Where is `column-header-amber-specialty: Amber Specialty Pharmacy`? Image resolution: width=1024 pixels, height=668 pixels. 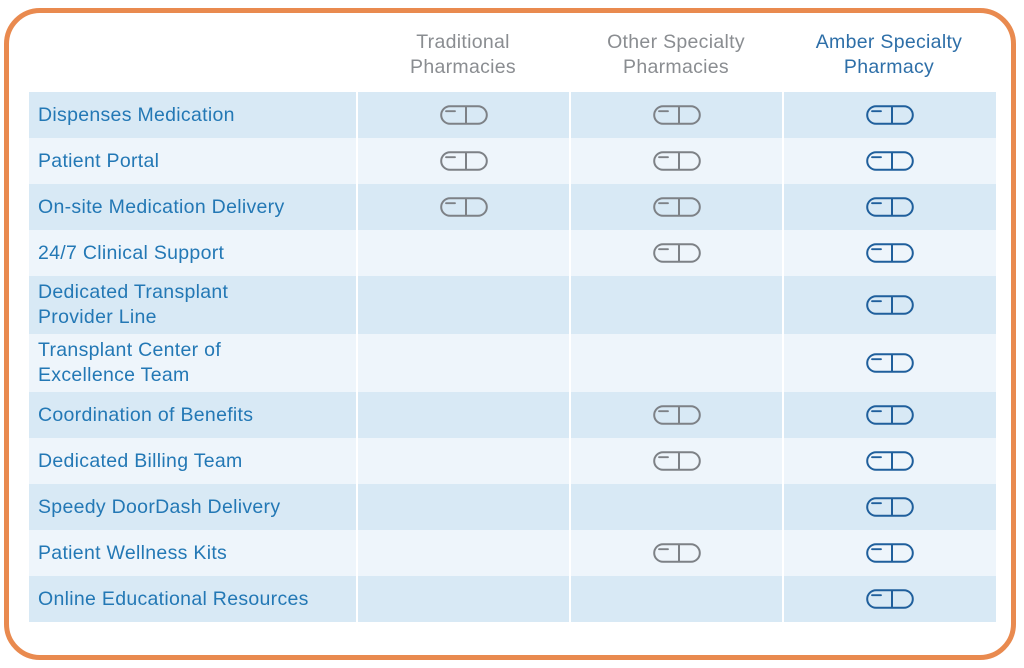
column-header-amber-specialty: Amber Specialty Pharmacy is located at coordinates (889, 61).